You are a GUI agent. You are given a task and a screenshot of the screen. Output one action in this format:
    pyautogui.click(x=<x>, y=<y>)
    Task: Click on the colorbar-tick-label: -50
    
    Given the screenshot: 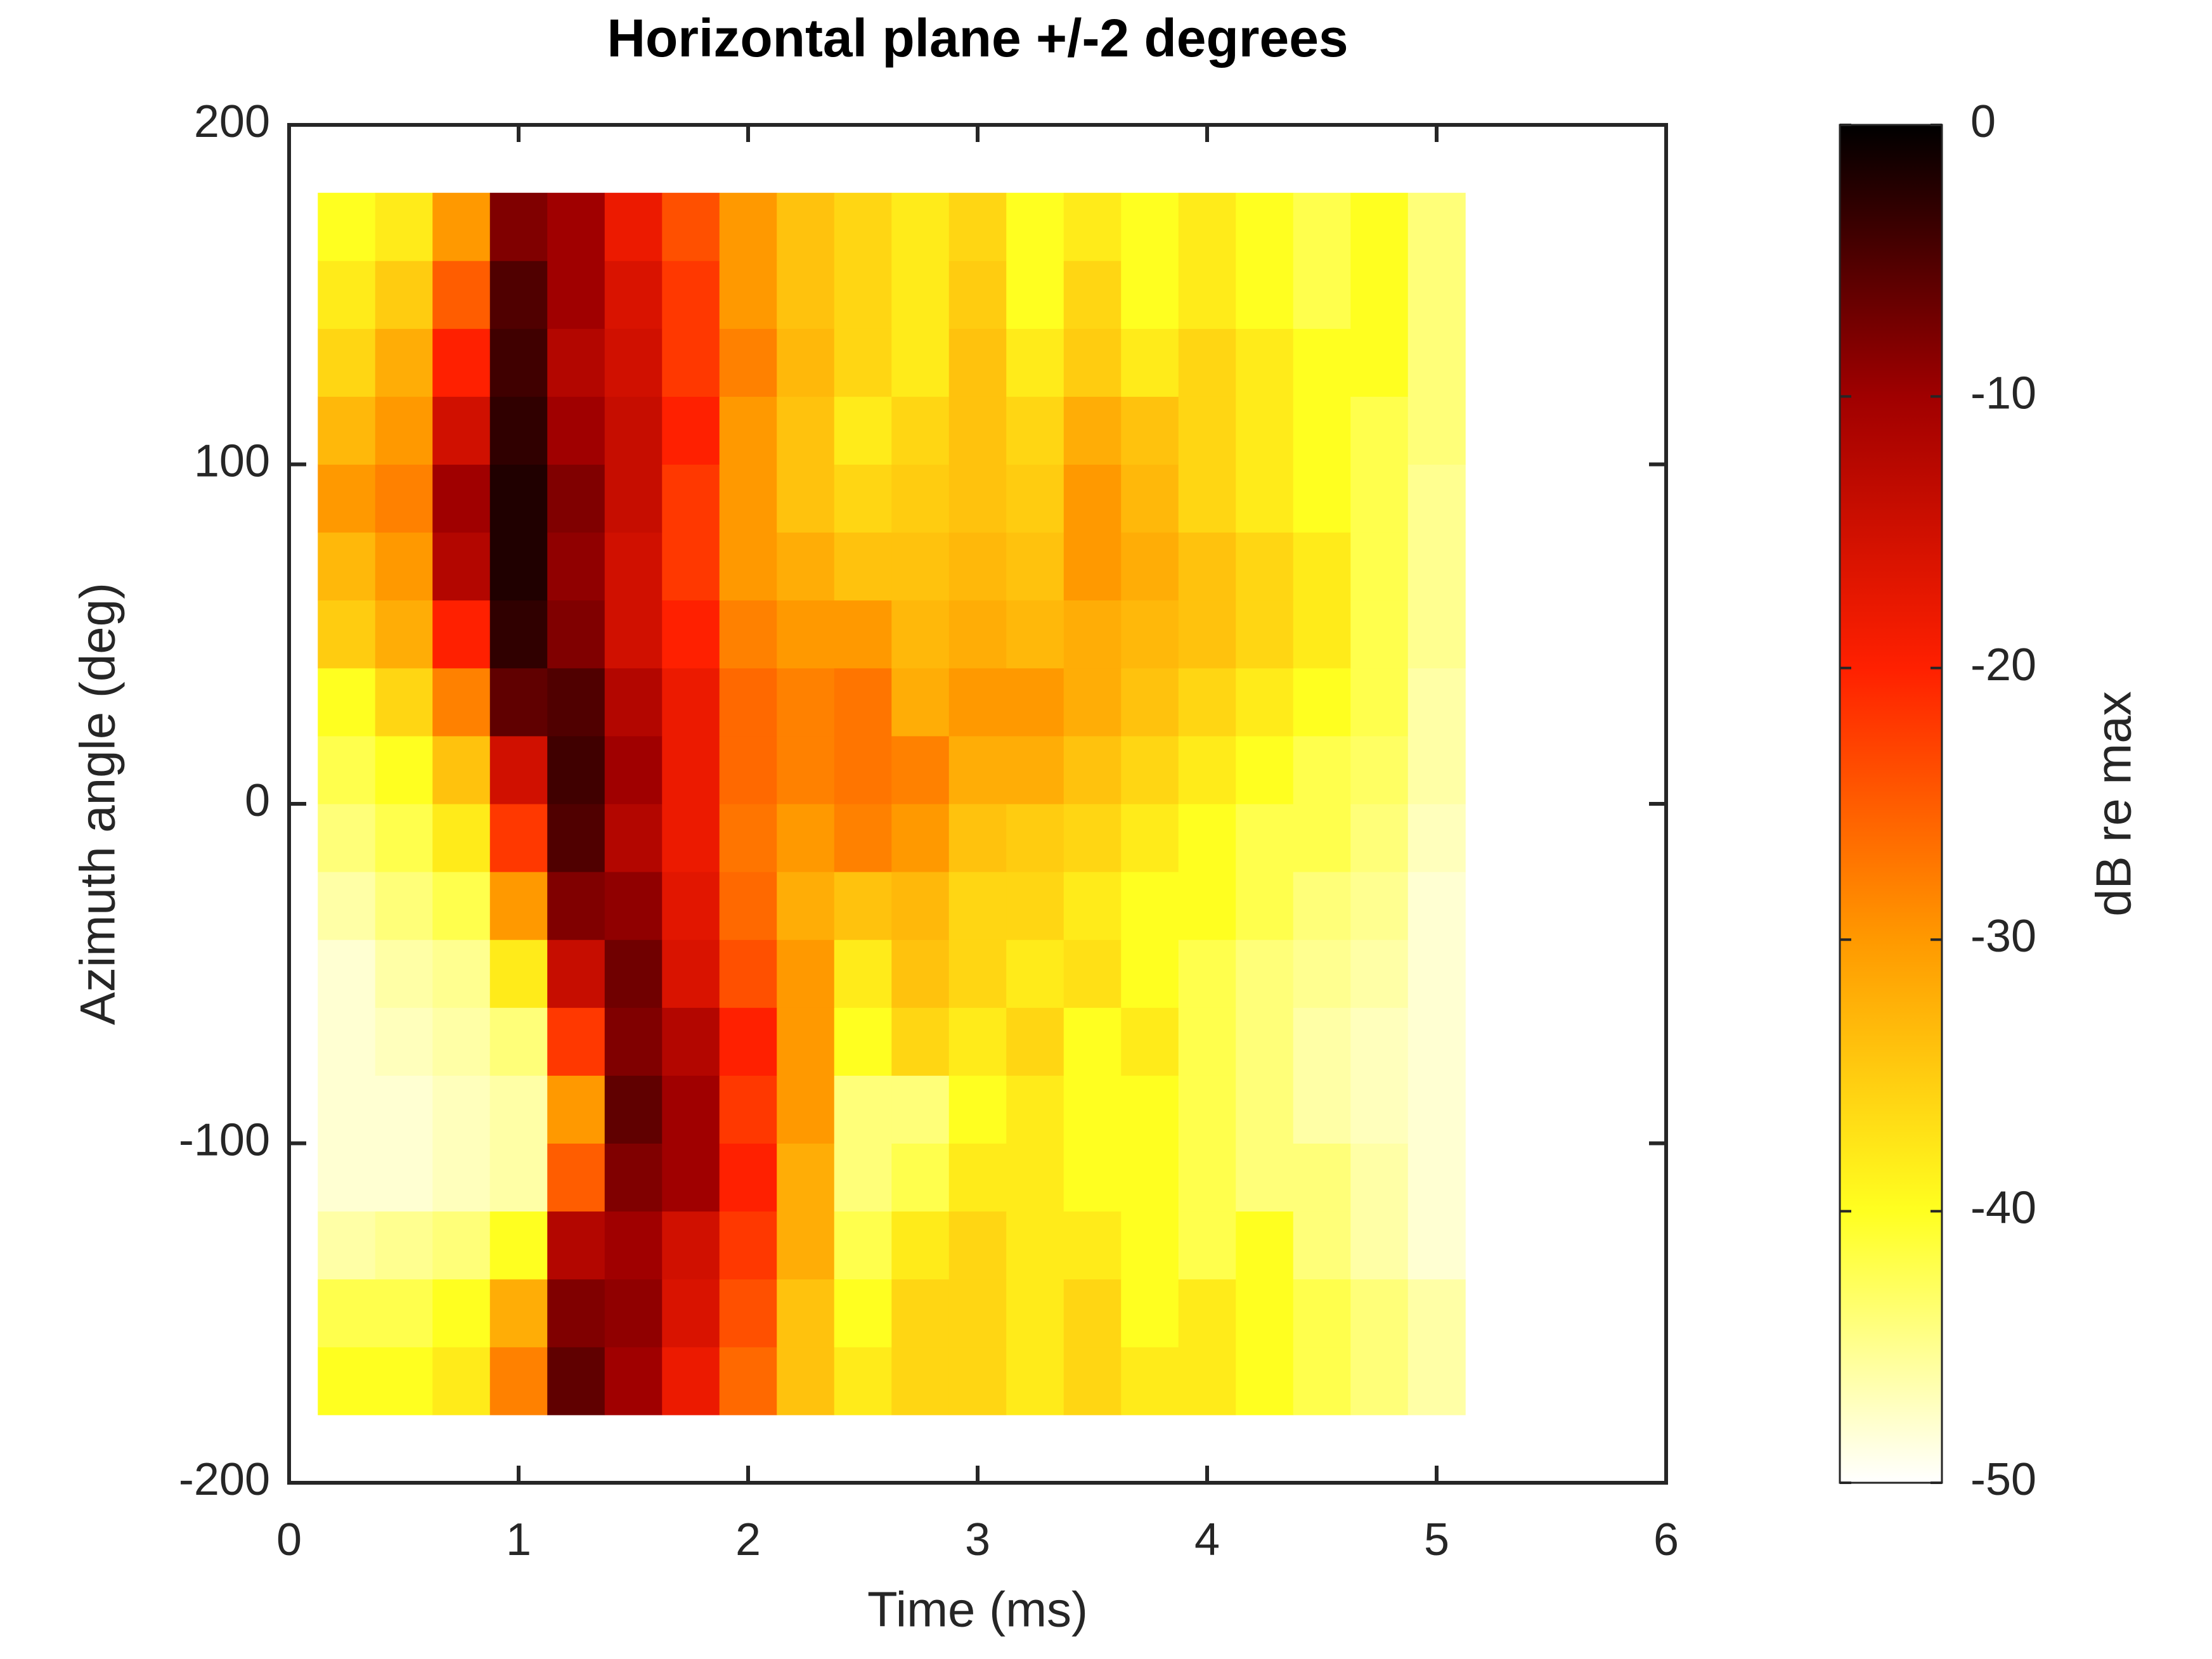 What is the action you would take?
    pyautogui.click(x=2003, y=1479)
    